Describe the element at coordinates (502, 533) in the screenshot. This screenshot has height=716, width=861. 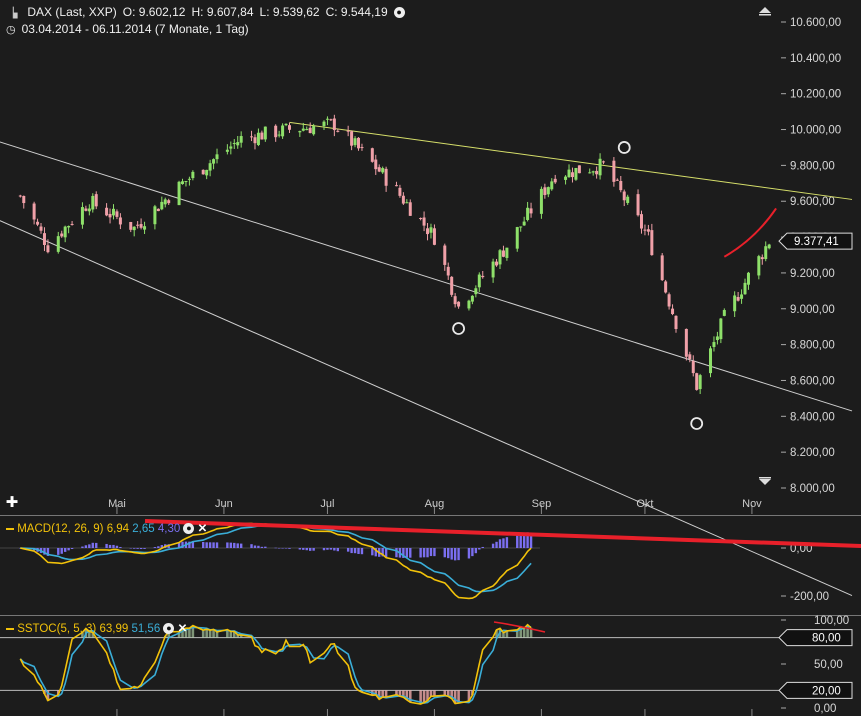
I see `macd-red-trendline` at that location.